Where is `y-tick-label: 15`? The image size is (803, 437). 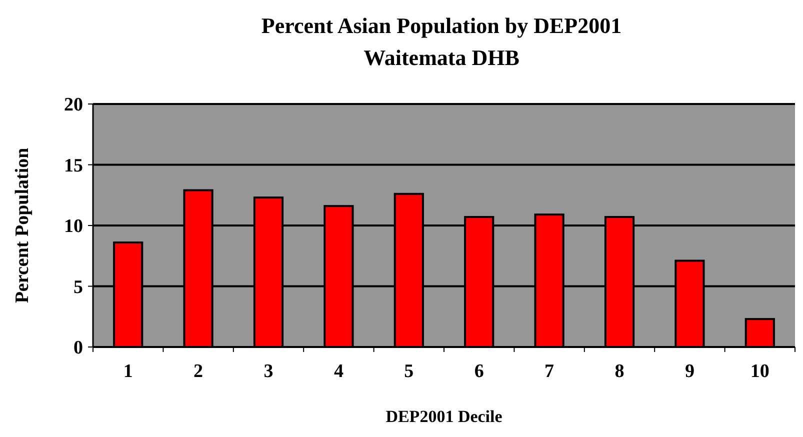
y-tick-label: 15 is located at coordinates (73, 165).